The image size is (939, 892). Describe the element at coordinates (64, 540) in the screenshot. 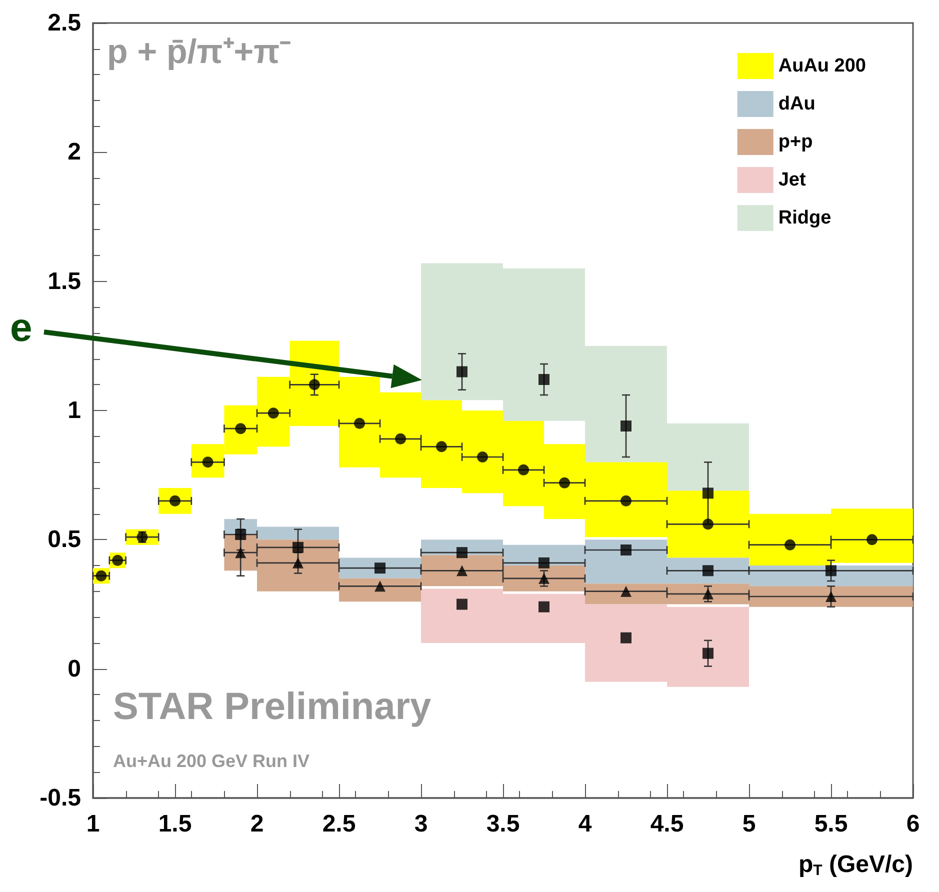

I see `y-tick-label: 0.5` at that location.